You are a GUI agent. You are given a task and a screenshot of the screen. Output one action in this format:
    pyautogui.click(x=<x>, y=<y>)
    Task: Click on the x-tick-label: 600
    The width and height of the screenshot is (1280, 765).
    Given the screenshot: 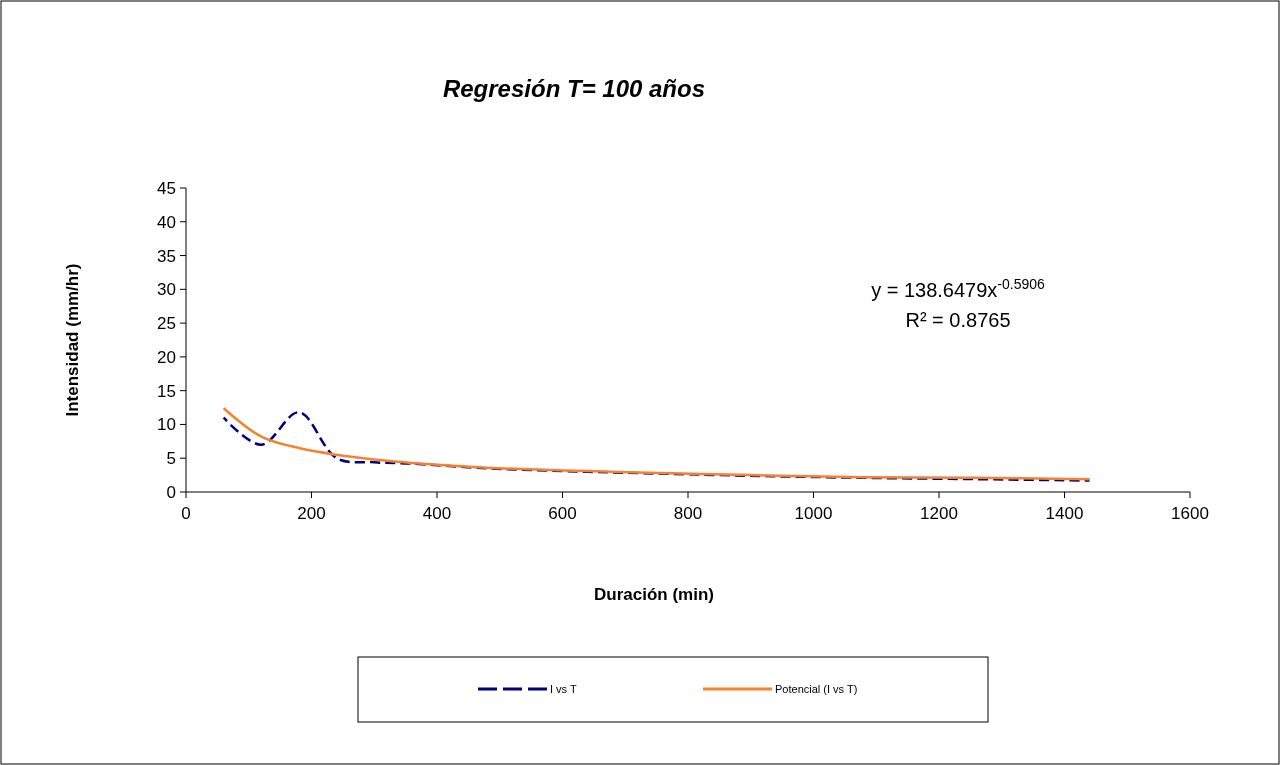 What is the action you would take?
    pyautogui.click(x=562, y=513)
    